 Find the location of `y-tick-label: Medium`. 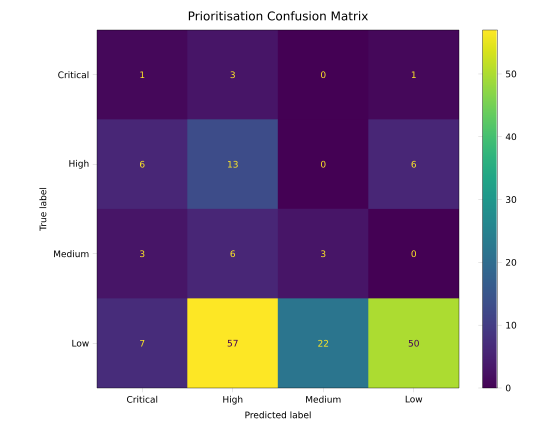

y-tick-label: Medium is located at coordinates (71, 254).